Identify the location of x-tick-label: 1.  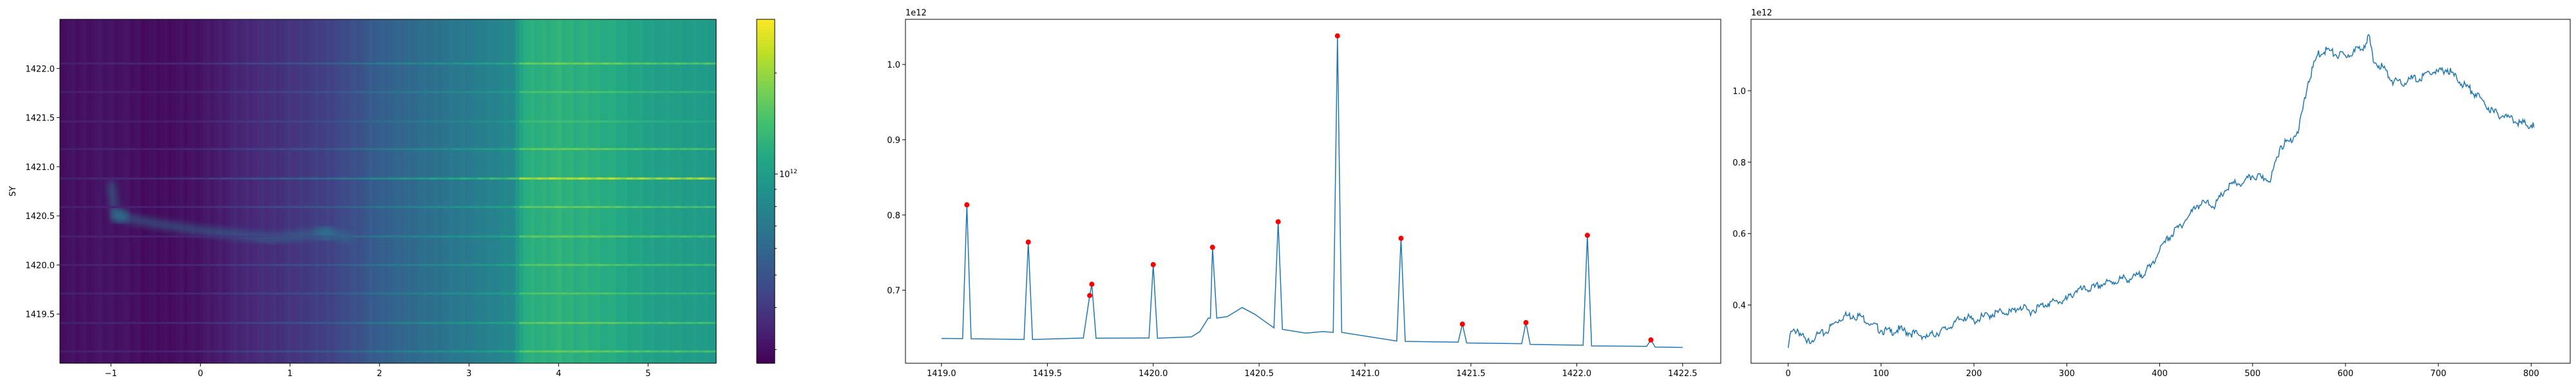
(289, 374).